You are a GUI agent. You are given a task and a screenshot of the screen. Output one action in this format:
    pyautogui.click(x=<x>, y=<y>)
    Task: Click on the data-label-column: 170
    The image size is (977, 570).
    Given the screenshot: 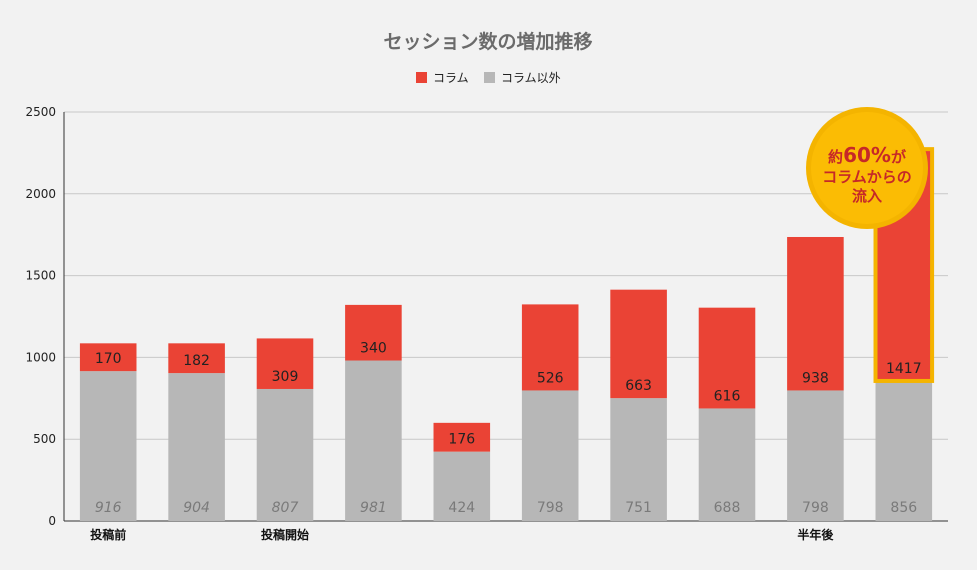 What is the action you would take?
    pyautogui.click(x=108, y=359)
    